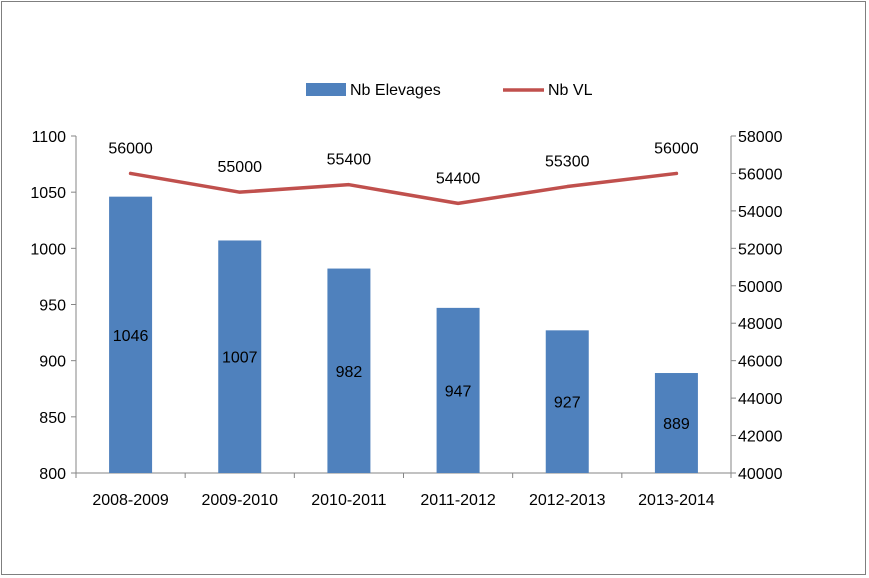 Image resolution: width=869 pixels, height=578 pixels. What do you see at coordinates (760, 324) in the screenshot?
I see `right-tick-label: 48000` at bounding box center [760, 324].